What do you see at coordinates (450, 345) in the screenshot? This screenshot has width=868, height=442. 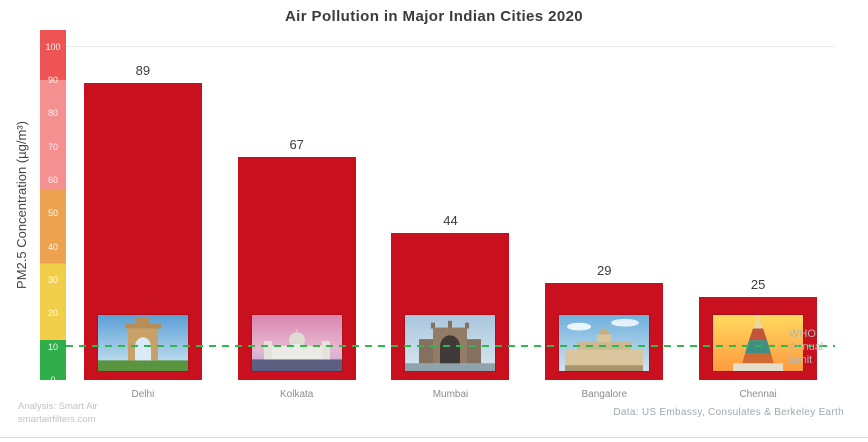 I see `who-limit-line` at bounding box center [450, 345].